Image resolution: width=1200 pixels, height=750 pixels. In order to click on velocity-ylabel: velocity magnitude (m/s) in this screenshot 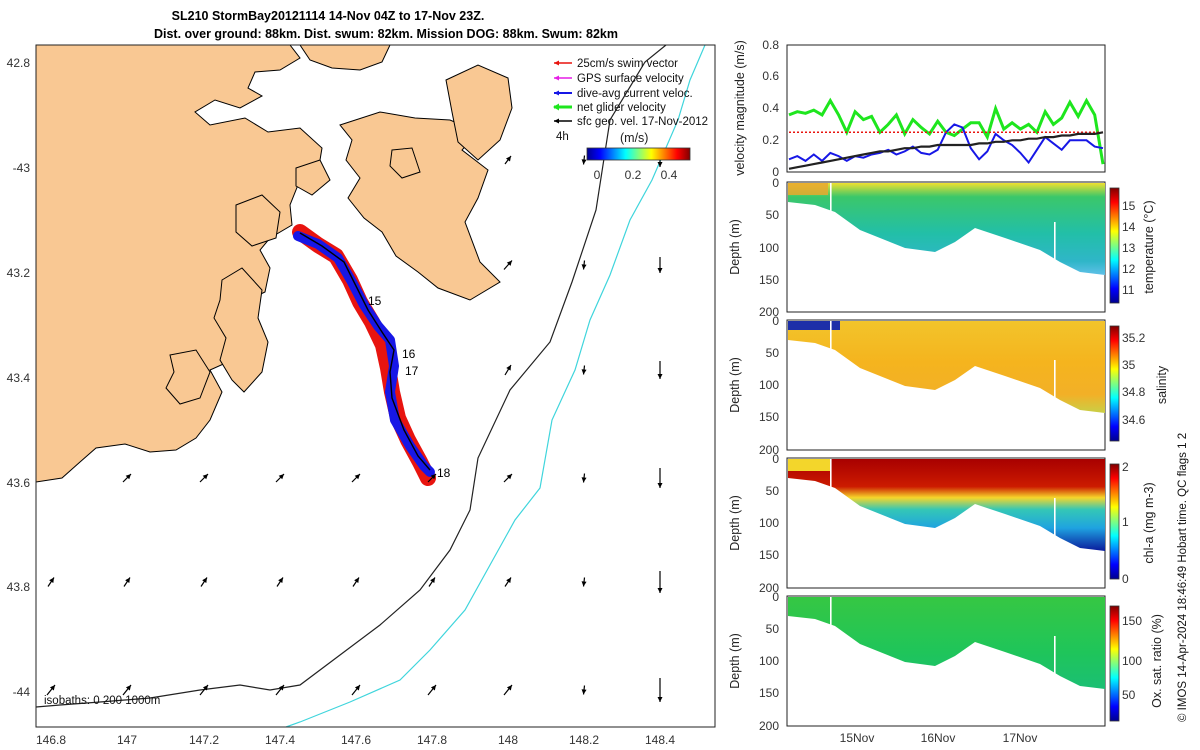, I will do `click(740, 107)`.